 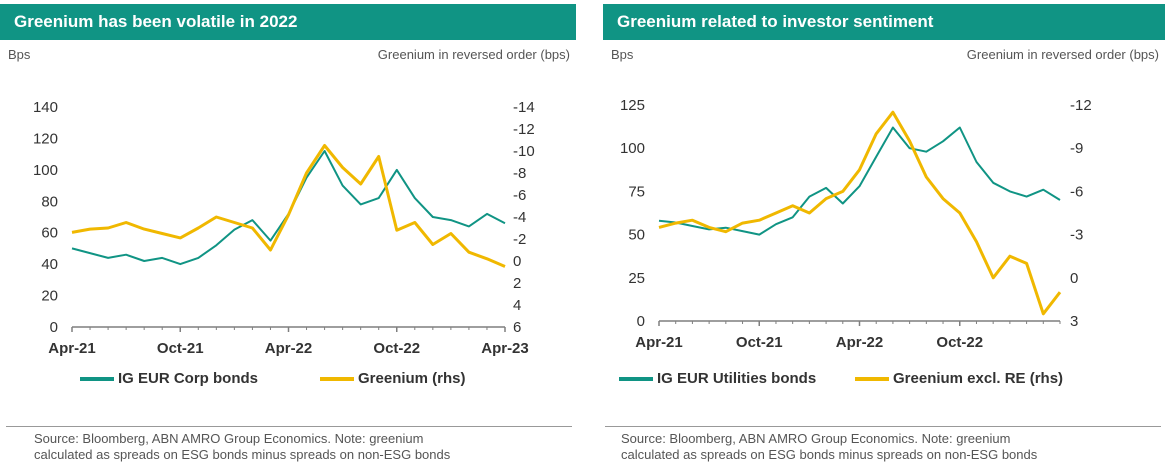 I want to click on legend-label: Greenium excl. RE (rhs), so click(x=978, y=378).